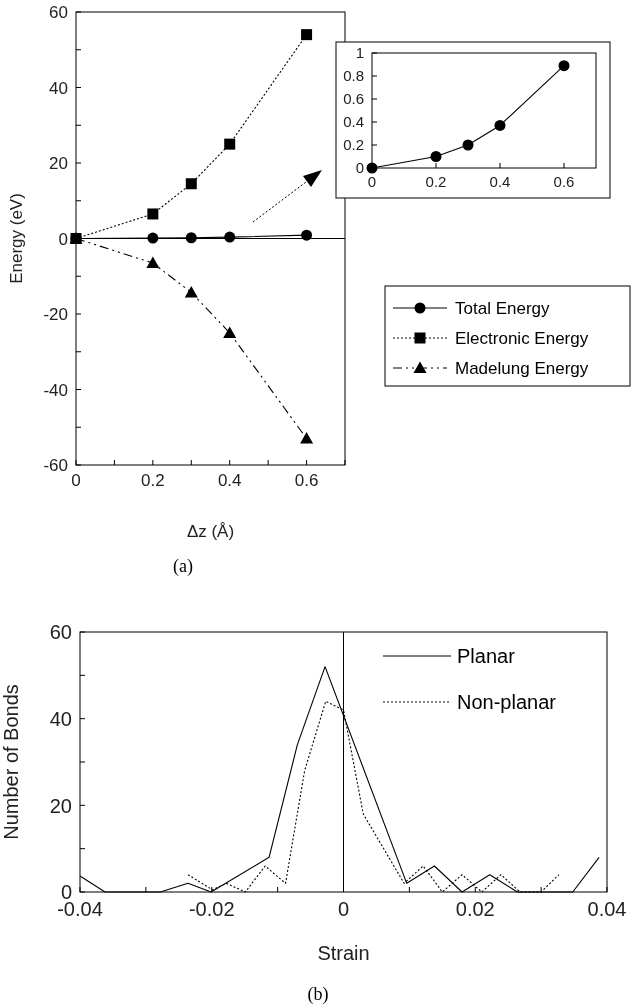 The image size is (635, 1008). What do you see at coordinates (372, 181) in the screenshot?
I see `x-tick-label: 0` at bounding box center [372, 181].